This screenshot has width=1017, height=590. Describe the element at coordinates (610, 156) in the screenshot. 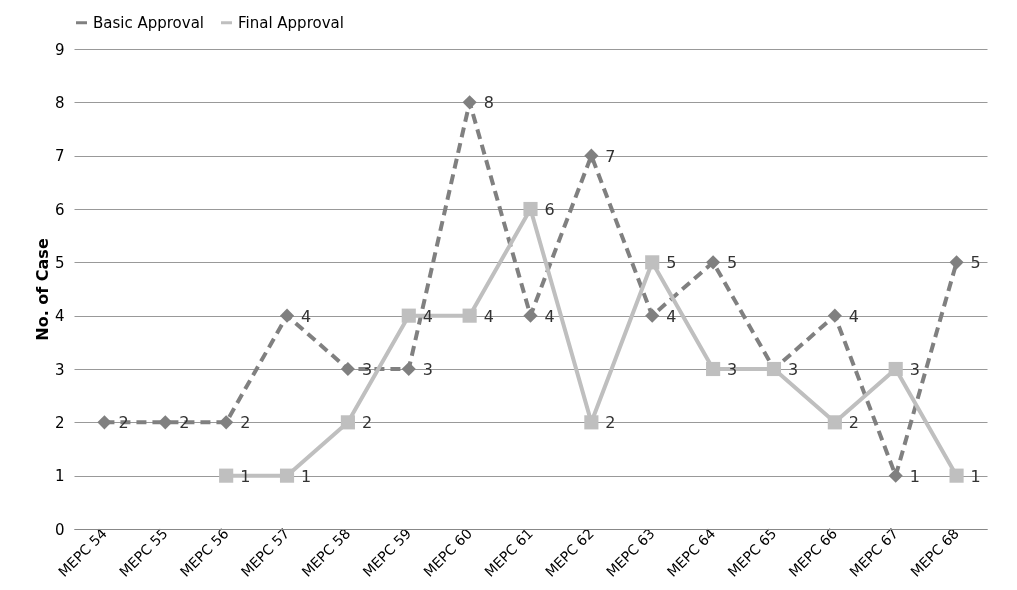

I see `data-label: 7` at that location.